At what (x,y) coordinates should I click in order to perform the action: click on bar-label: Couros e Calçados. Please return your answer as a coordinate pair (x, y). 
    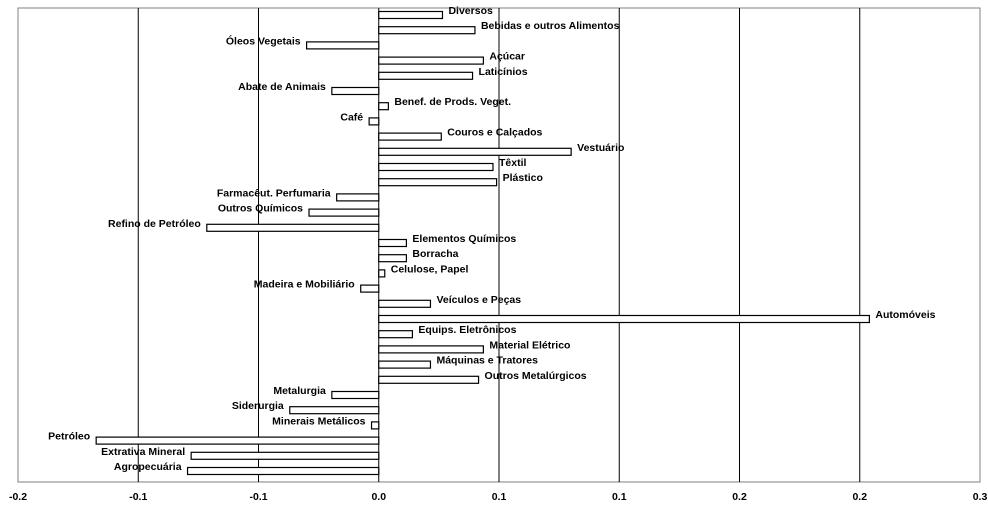
    Looking at the image, I should click on (494, 133).